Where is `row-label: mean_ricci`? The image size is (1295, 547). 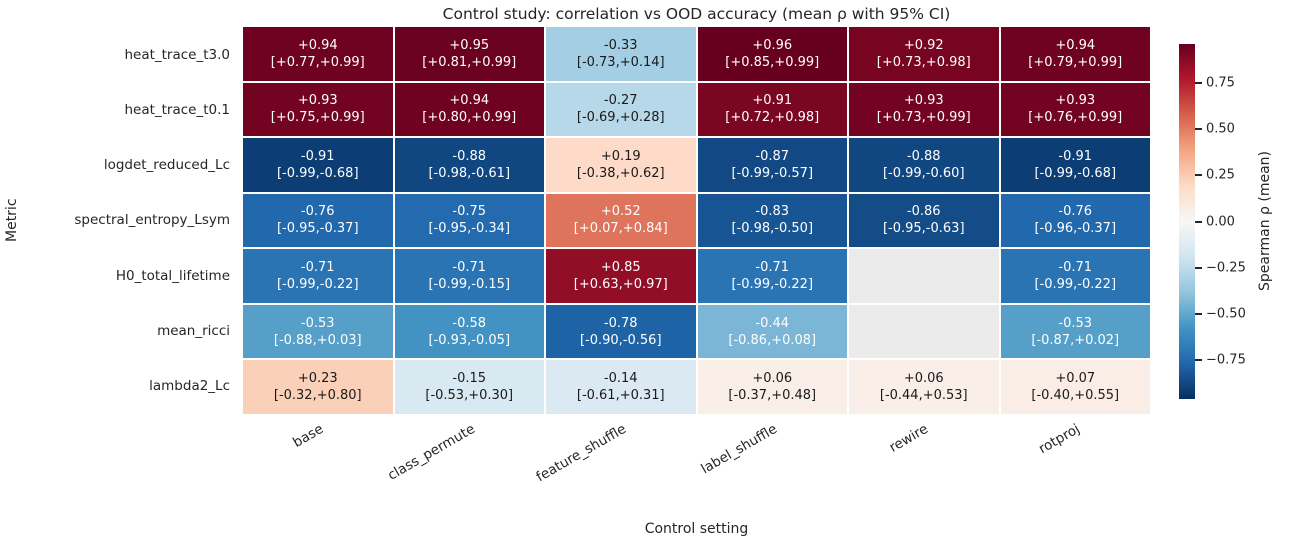
row-label: mean_ricci is located at coordinates (193, 331).